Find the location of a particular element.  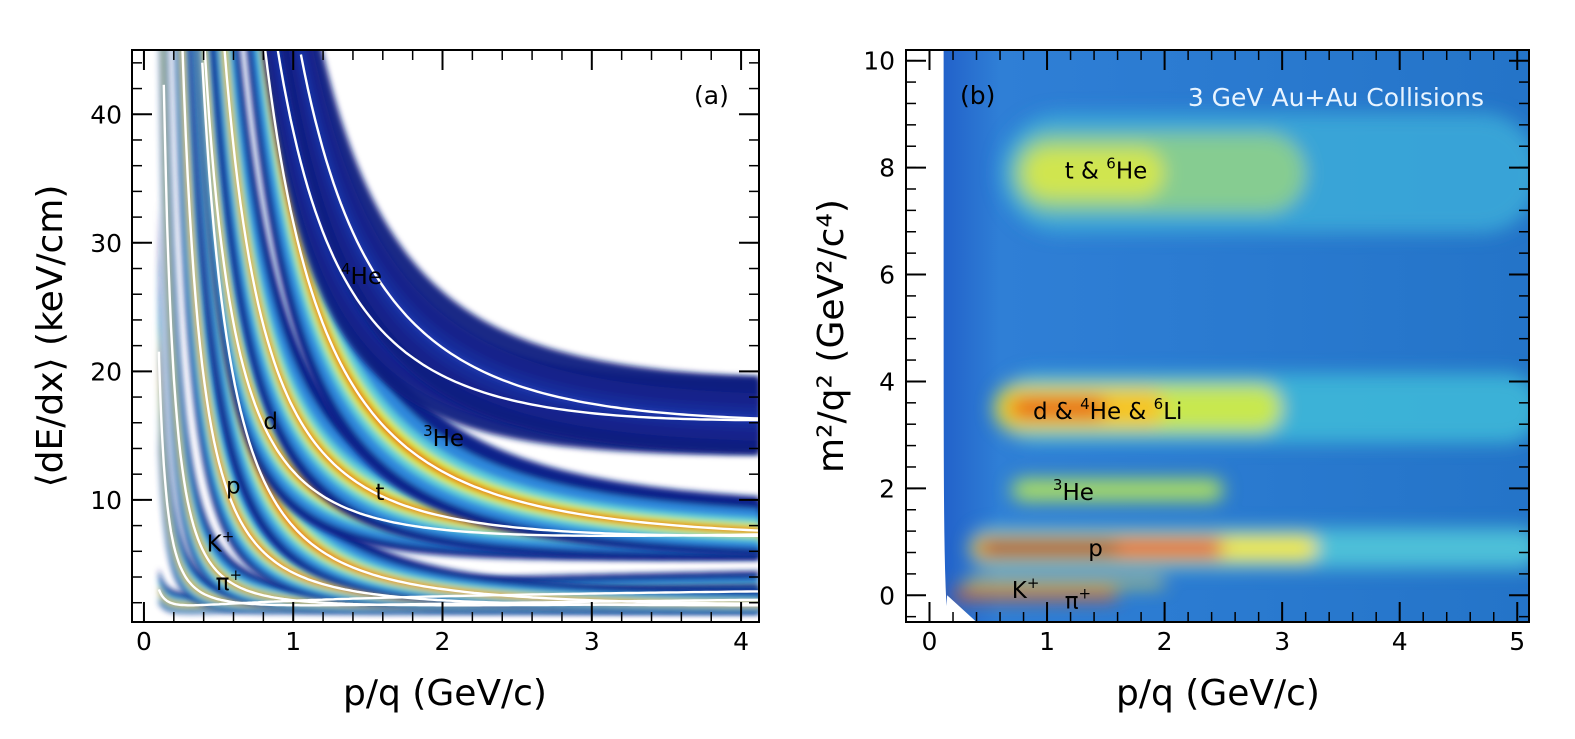

a-annotation-9: 7Li is located at coordinates (506, 121).